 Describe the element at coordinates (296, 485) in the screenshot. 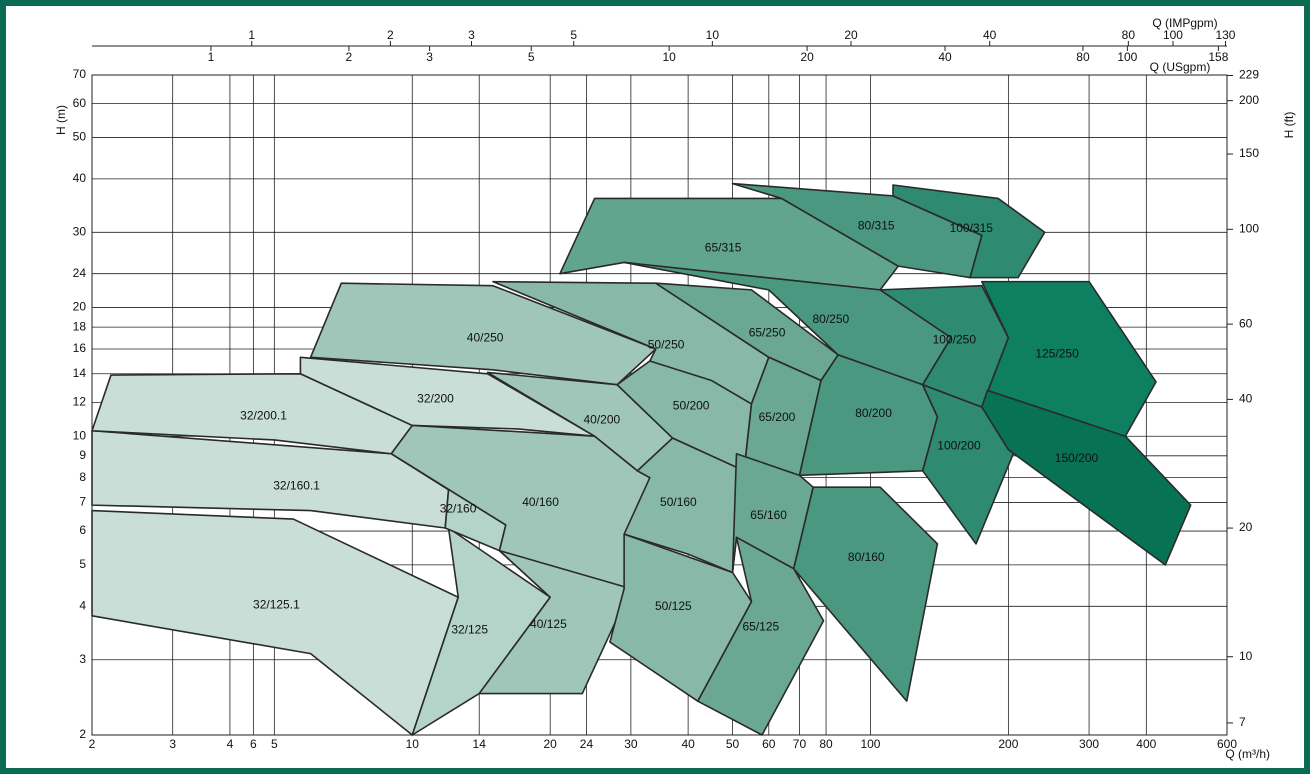

I see `region-label: 32/160.1` at that location.